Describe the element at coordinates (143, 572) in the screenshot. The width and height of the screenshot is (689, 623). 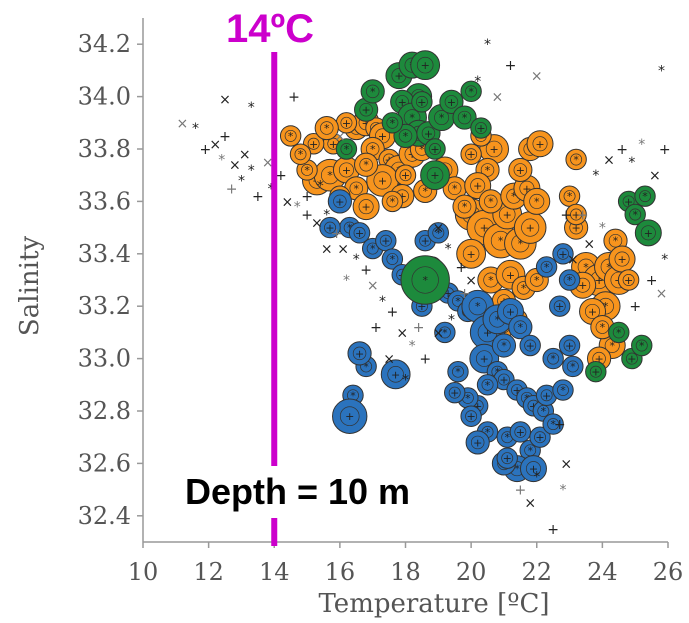
I see `x-tick-label: 10` at that location.